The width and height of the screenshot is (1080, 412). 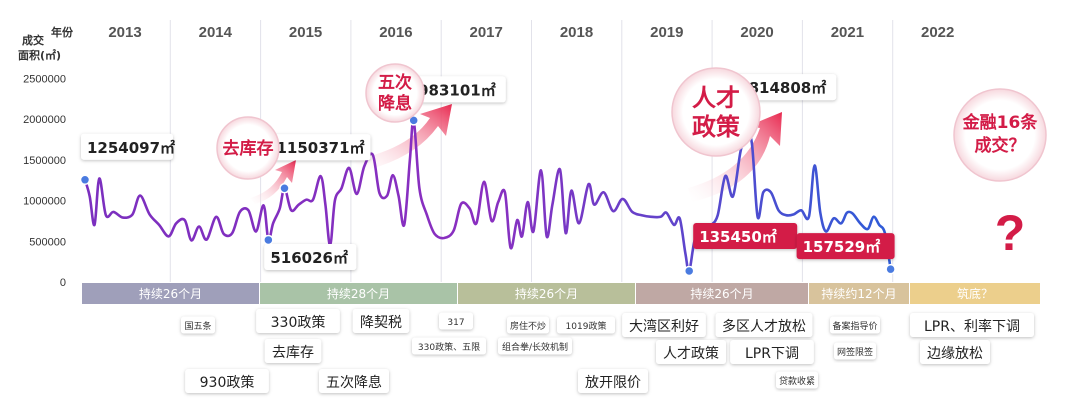 What do you see at coordinates (764, 326) in the screenshot?
I see `policy-label: 多区人才放松` at bounding box center [764, 326].